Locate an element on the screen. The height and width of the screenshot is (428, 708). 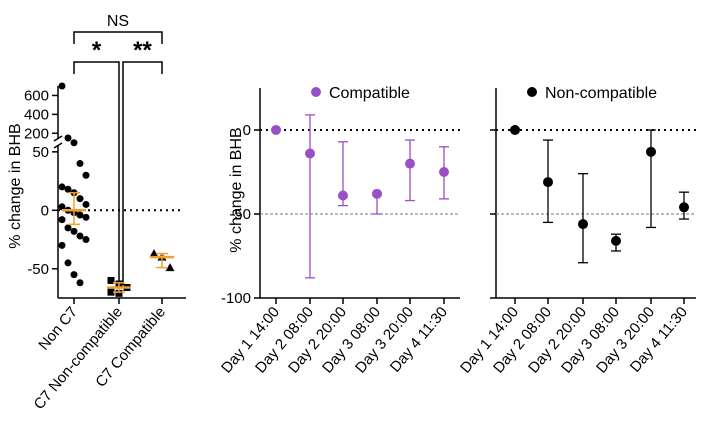
scatter-marks is located at coordinates (116, 189).